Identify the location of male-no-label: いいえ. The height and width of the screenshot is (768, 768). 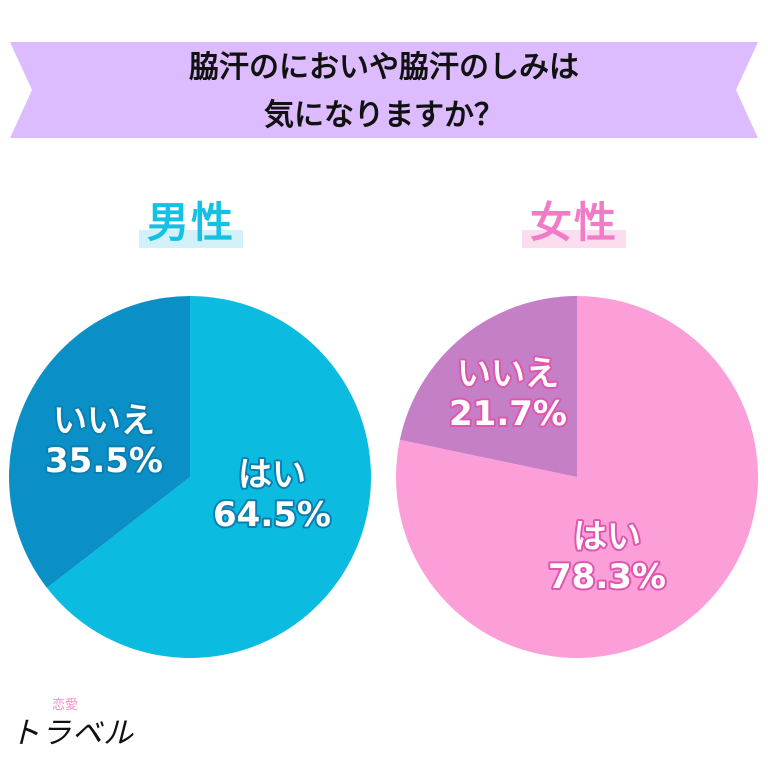
(104, 421).